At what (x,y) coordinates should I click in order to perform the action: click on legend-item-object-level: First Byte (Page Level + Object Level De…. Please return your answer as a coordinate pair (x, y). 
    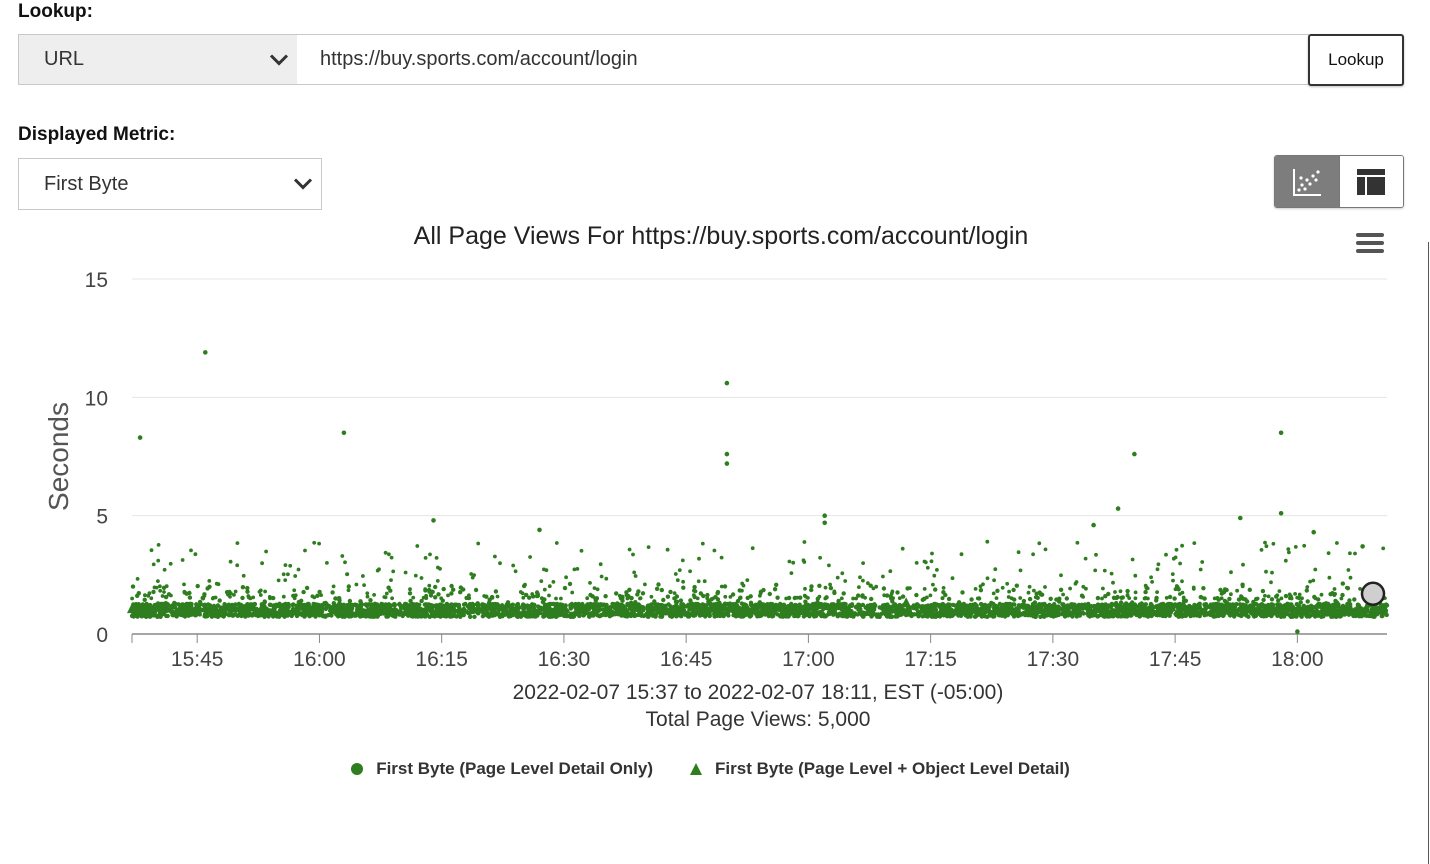
    Looking at the image, I should click on (879, 769).